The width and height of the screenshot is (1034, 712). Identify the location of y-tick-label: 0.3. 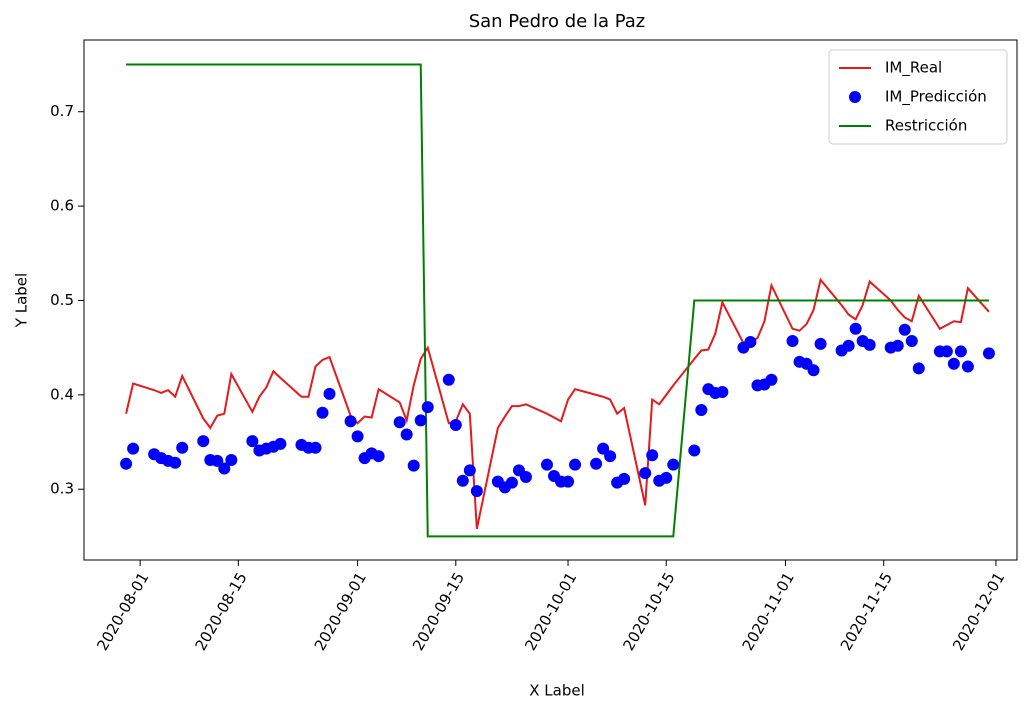
(62, 489).